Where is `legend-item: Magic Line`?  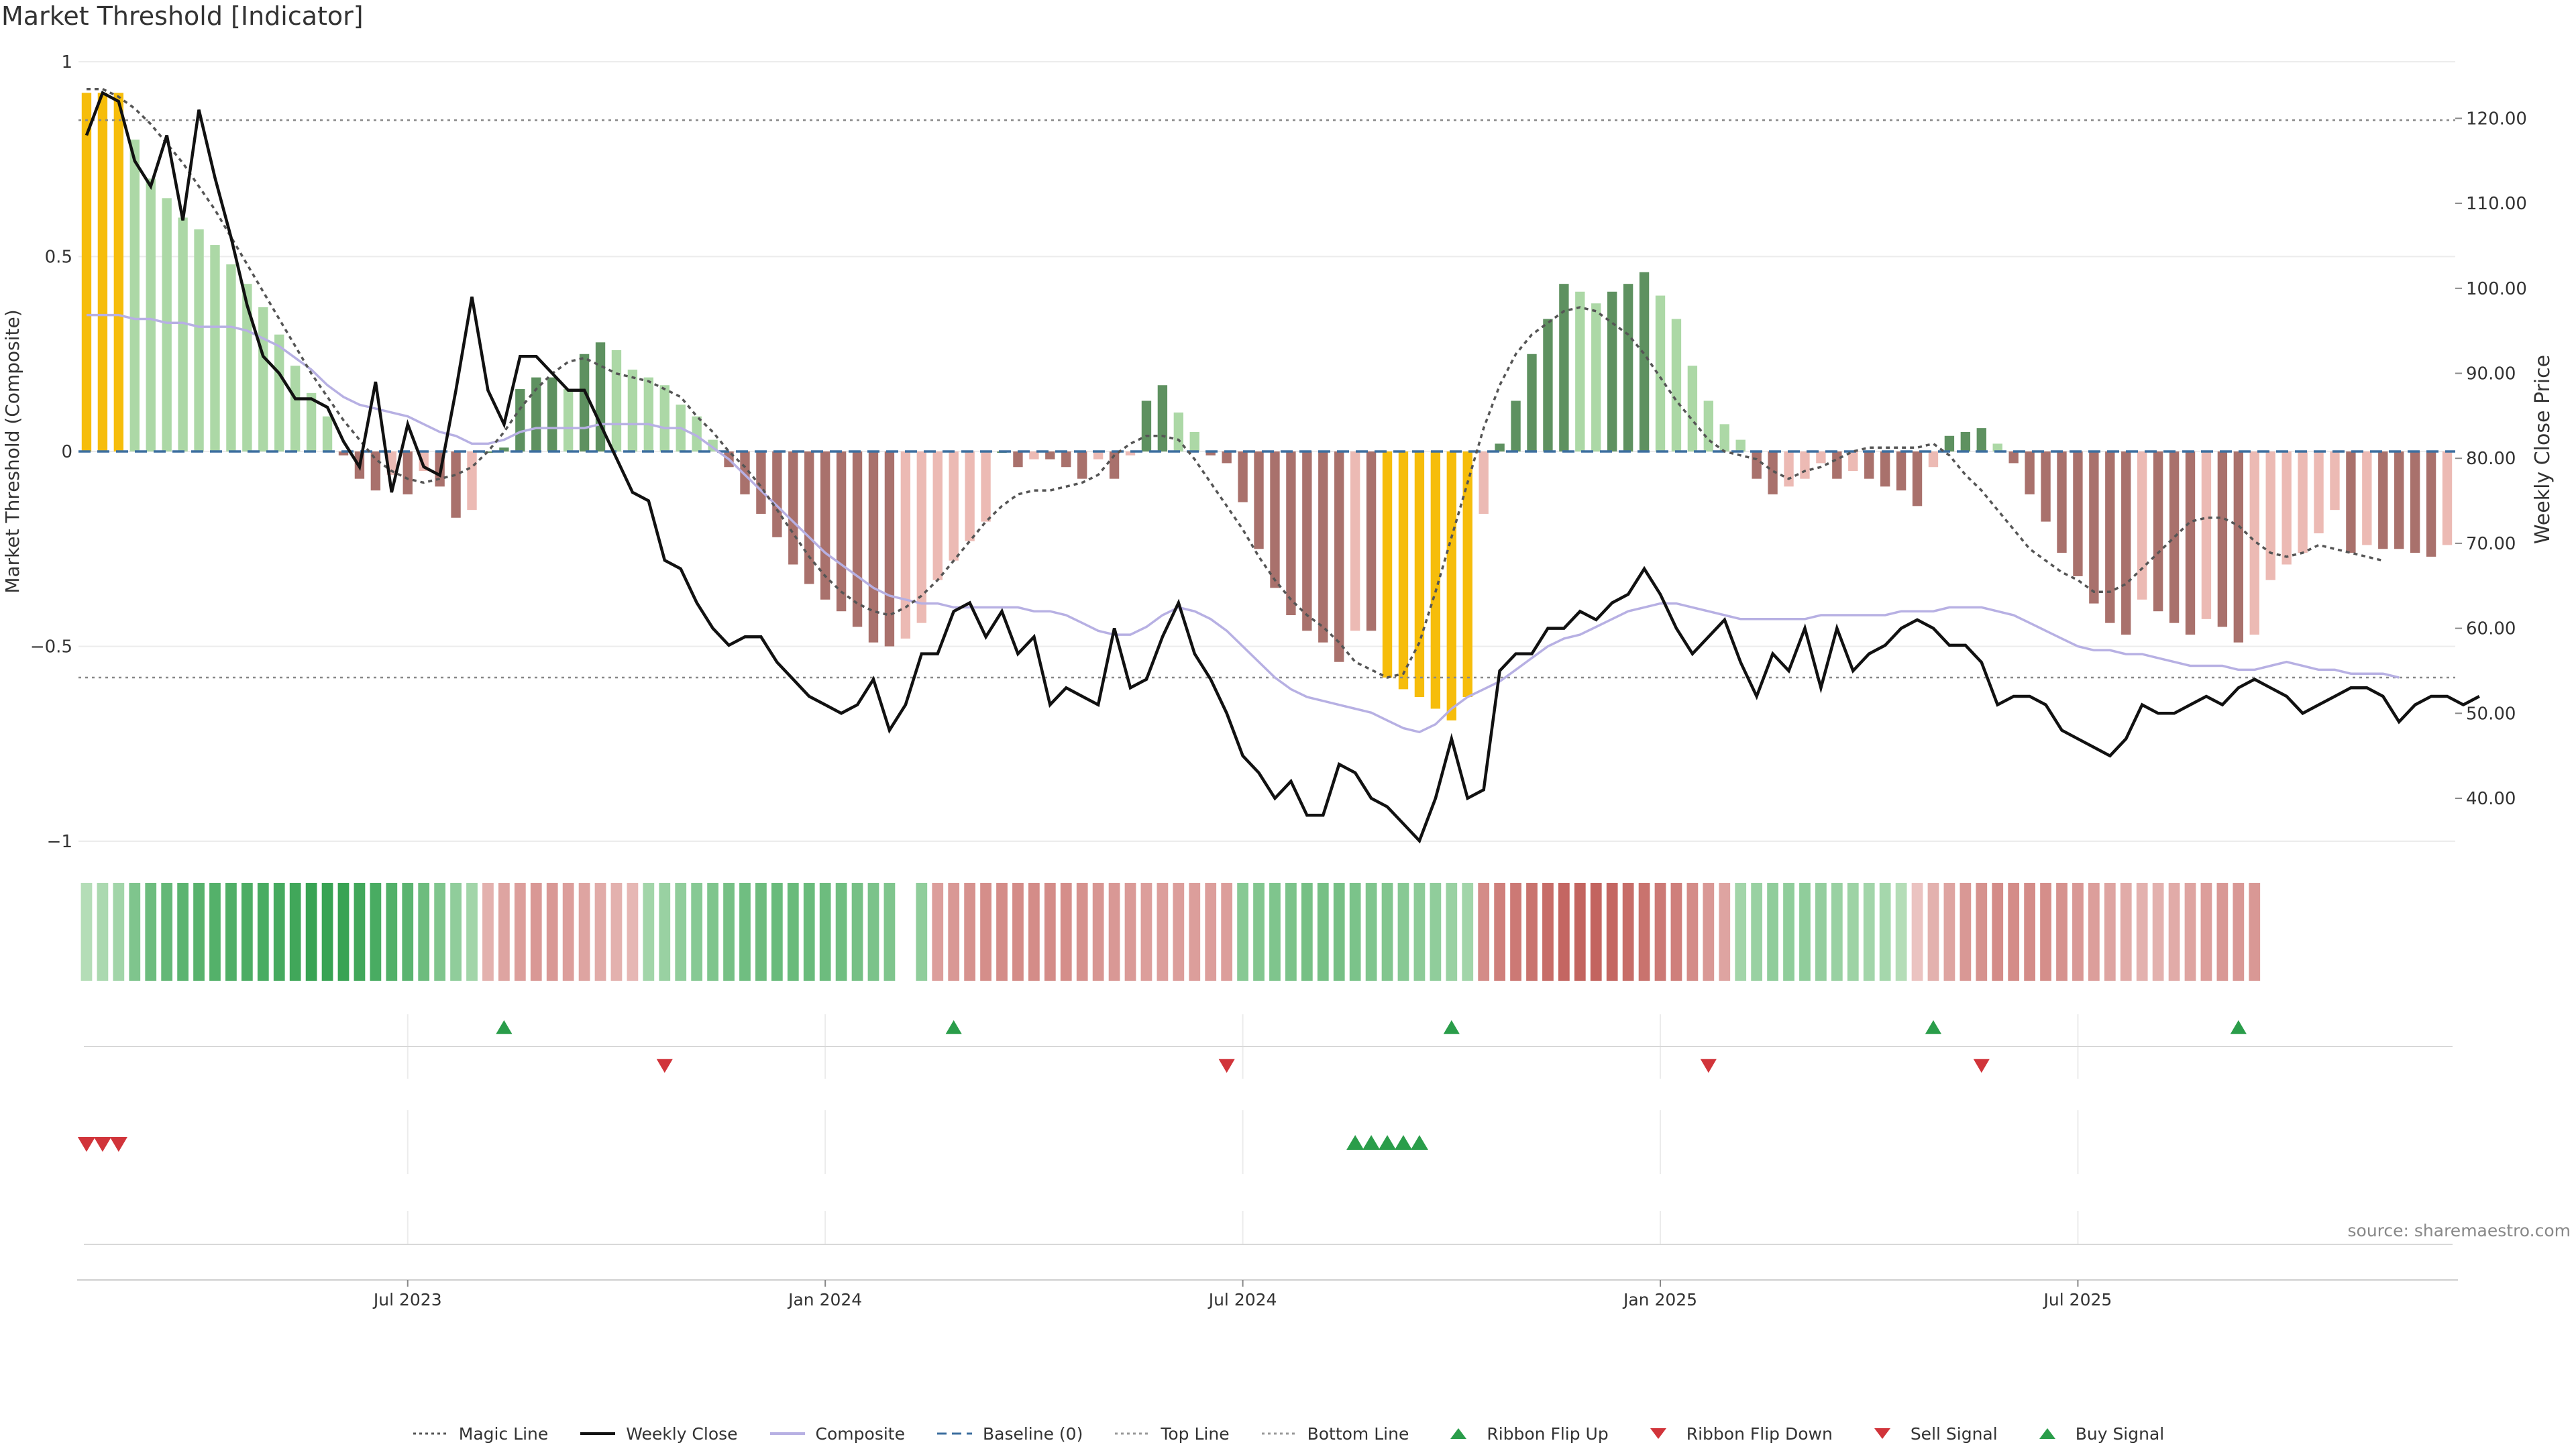 legend-item: Magic Line is located at coordinates (480, 1434).